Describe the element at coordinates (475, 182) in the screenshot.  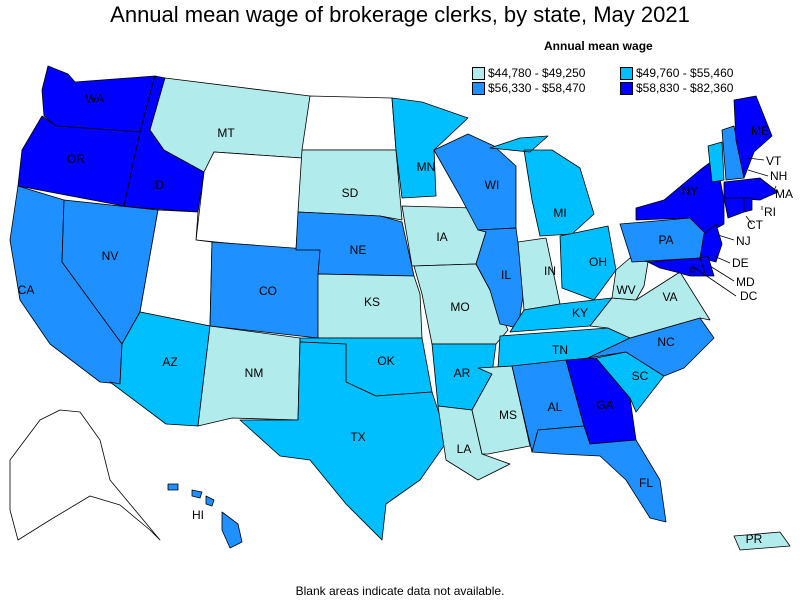
I see `state-wi` at that location.